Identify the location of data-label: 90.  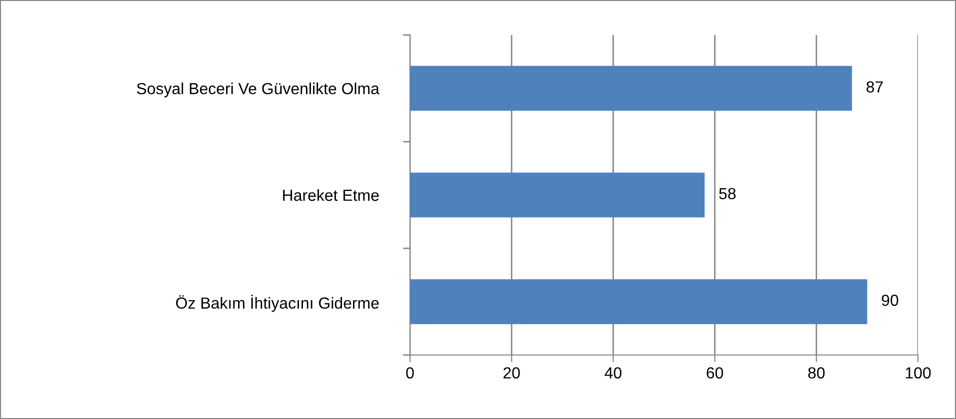
(890, 300).